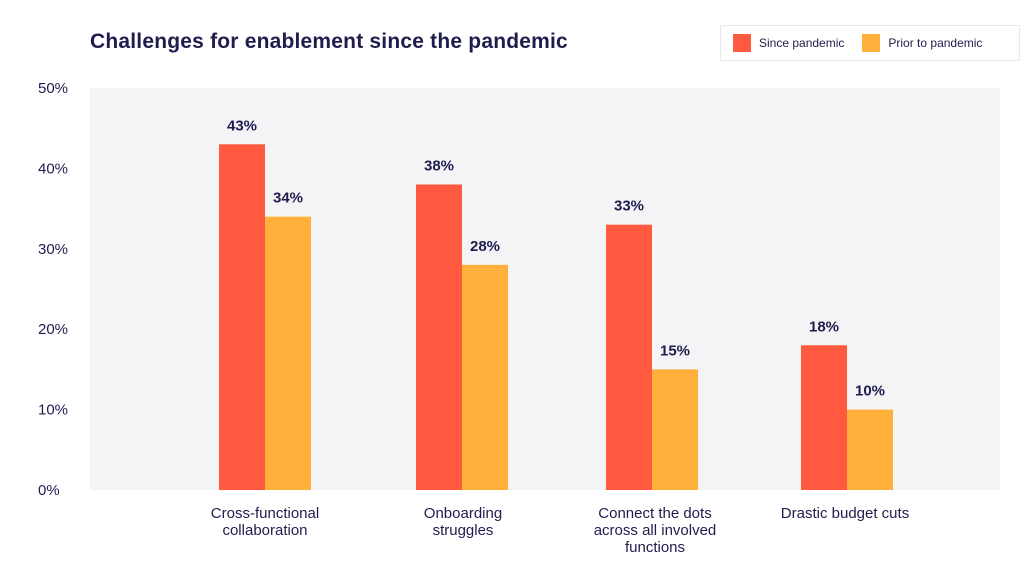  What do you see at coordinates (53, 329) in the screenshot?
I see `y-tick-label: 20%` at bounding box center [53, 329].